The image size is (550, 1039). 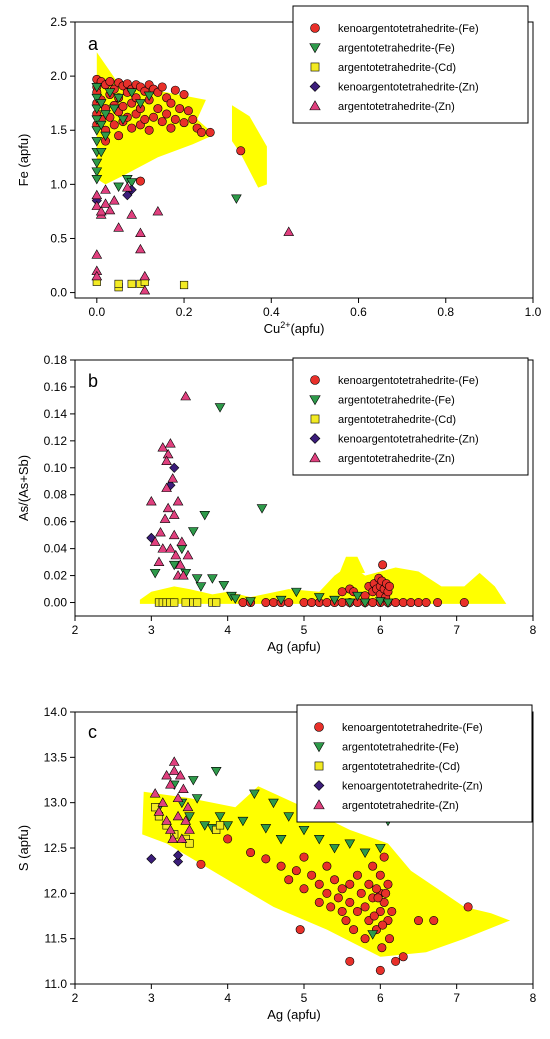 What do you see at coordinates (58, 76) in the screenshot?
I see `y-tick-label: 2.0` at bounding box center [58, 76].